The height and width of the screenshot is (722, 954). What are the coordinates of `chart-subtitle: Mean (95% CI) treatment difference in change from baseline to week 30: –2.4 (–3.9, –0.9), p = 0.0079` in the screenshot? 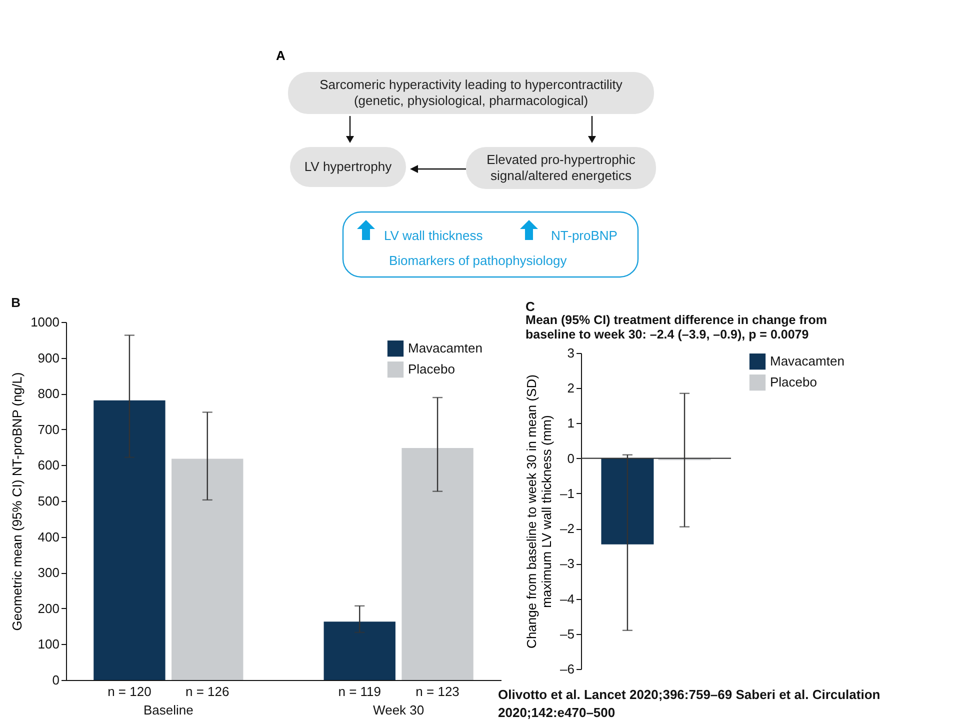 It's located at (676, 327).